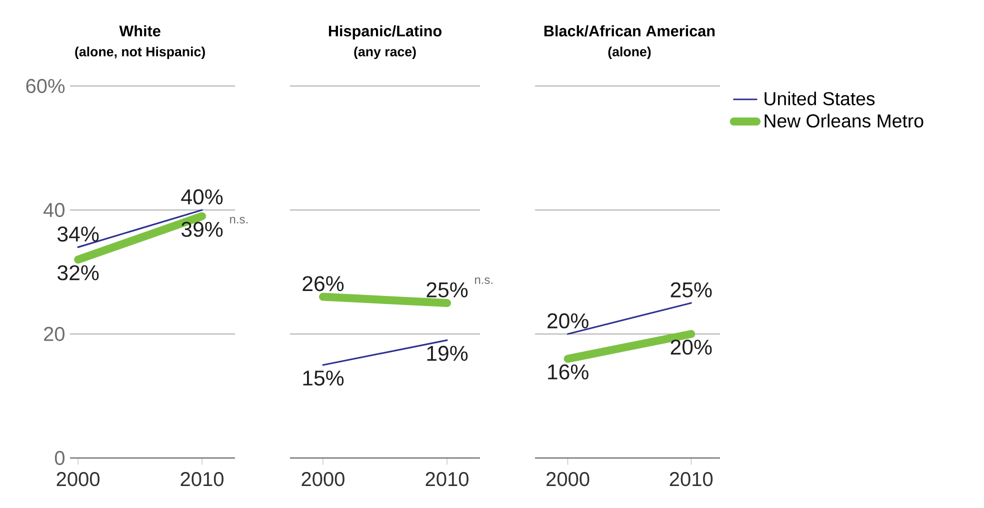  Describe the element at coordinates (59, 458) in the screenshot. I see `y-tick-label: 0` at that location.